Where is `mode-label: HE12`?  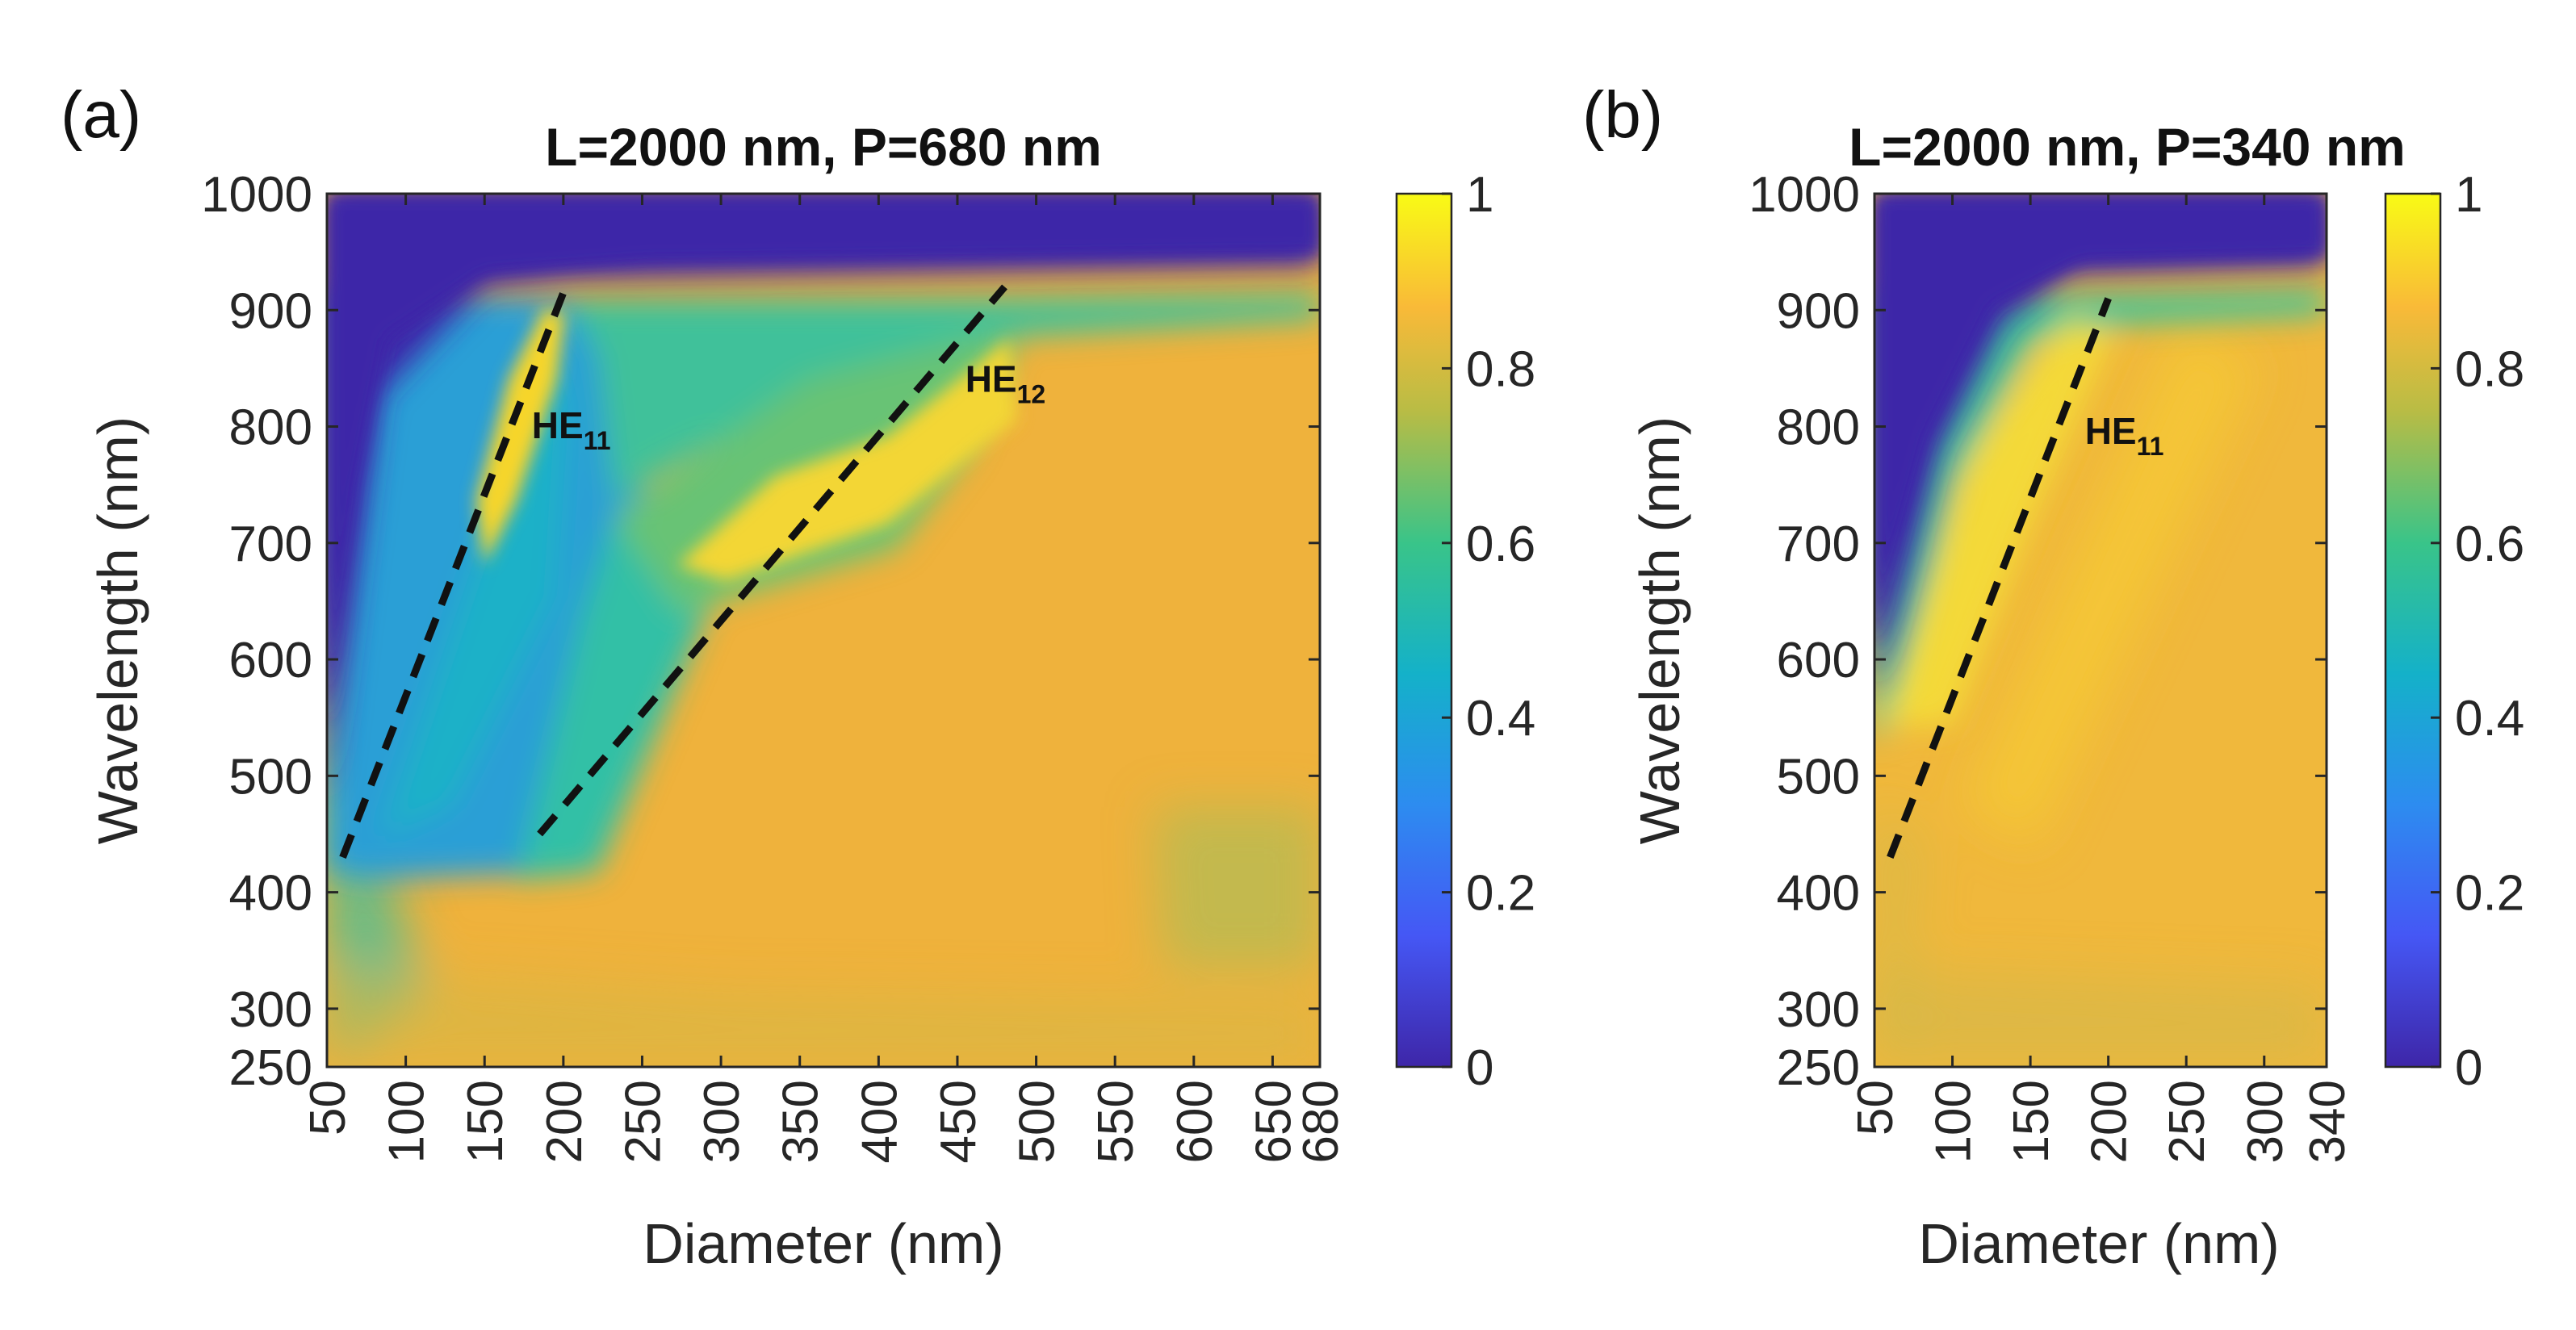 mode-label: HE12 is located at coordinates (1006, 383).